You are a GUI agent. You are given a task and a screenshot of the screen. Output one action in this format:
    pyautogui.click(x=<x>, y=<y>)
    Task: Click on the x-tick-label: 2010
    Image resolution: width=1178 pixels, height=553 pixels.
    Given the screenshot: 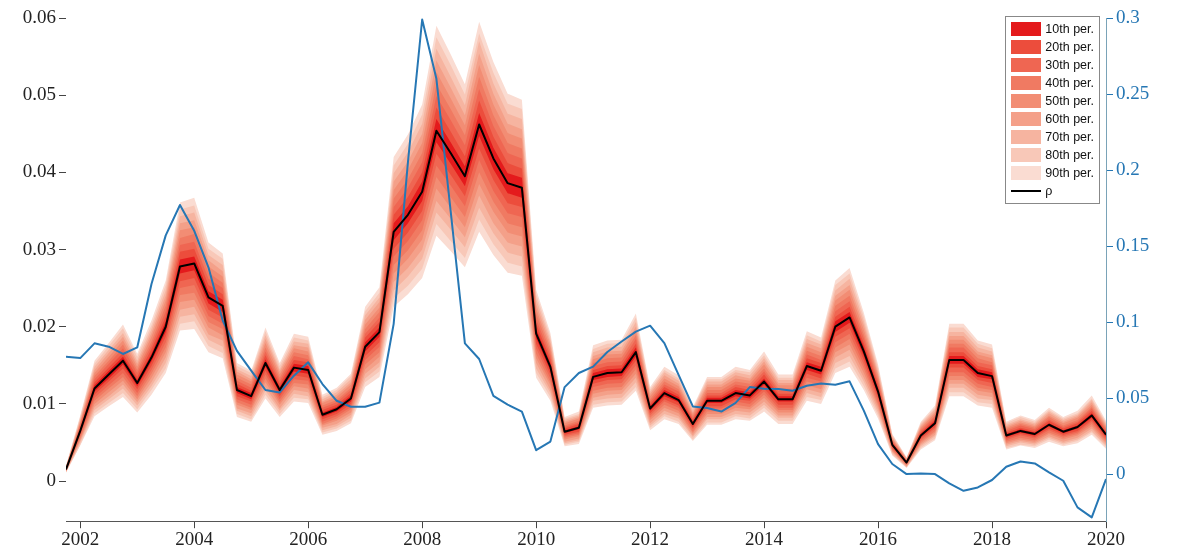 What is the action you would take?
    pyautogui.click(x=536, y=538)
    